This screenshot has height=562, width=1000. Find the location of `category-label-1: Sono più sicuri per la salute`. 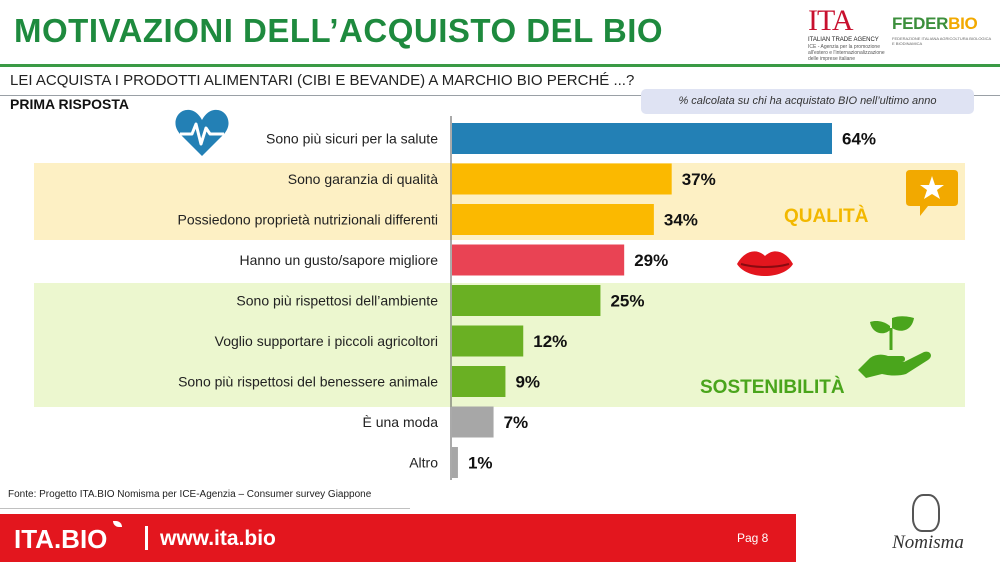

category-label-1: Sono più sicuri per la salute is located at coordinates (352, 139).